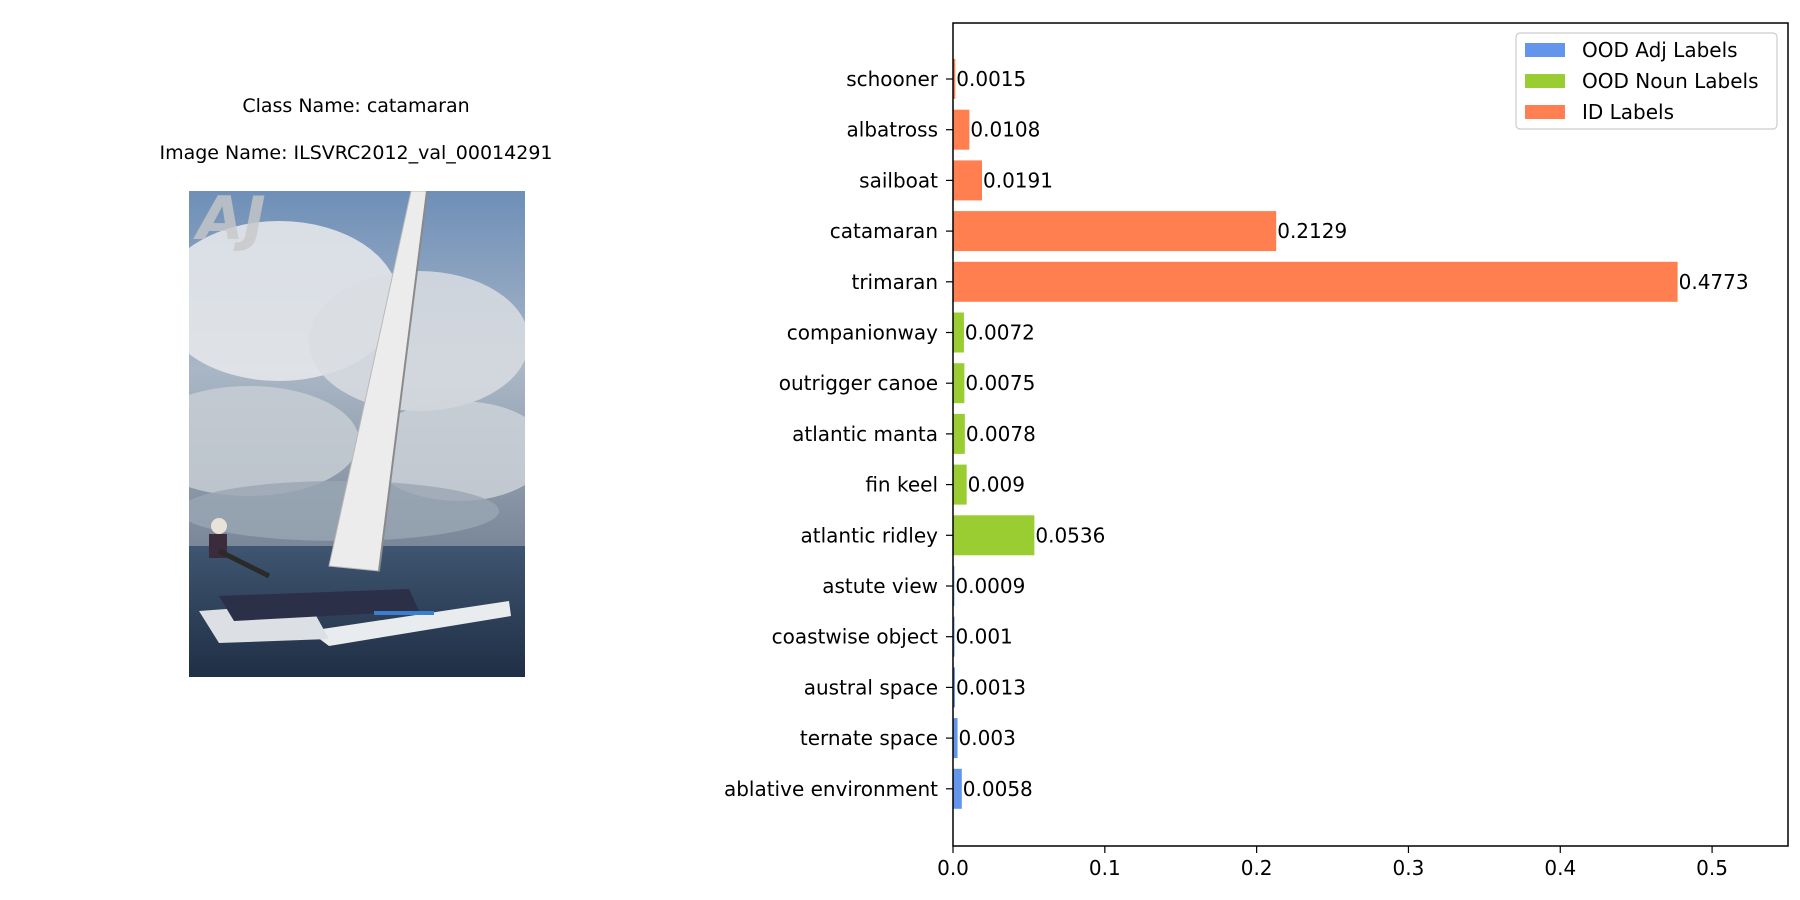  What do you see at coordinates (954, 79) in the screenshot?
I see `bar-schooner` at bounding box center [954, 79].